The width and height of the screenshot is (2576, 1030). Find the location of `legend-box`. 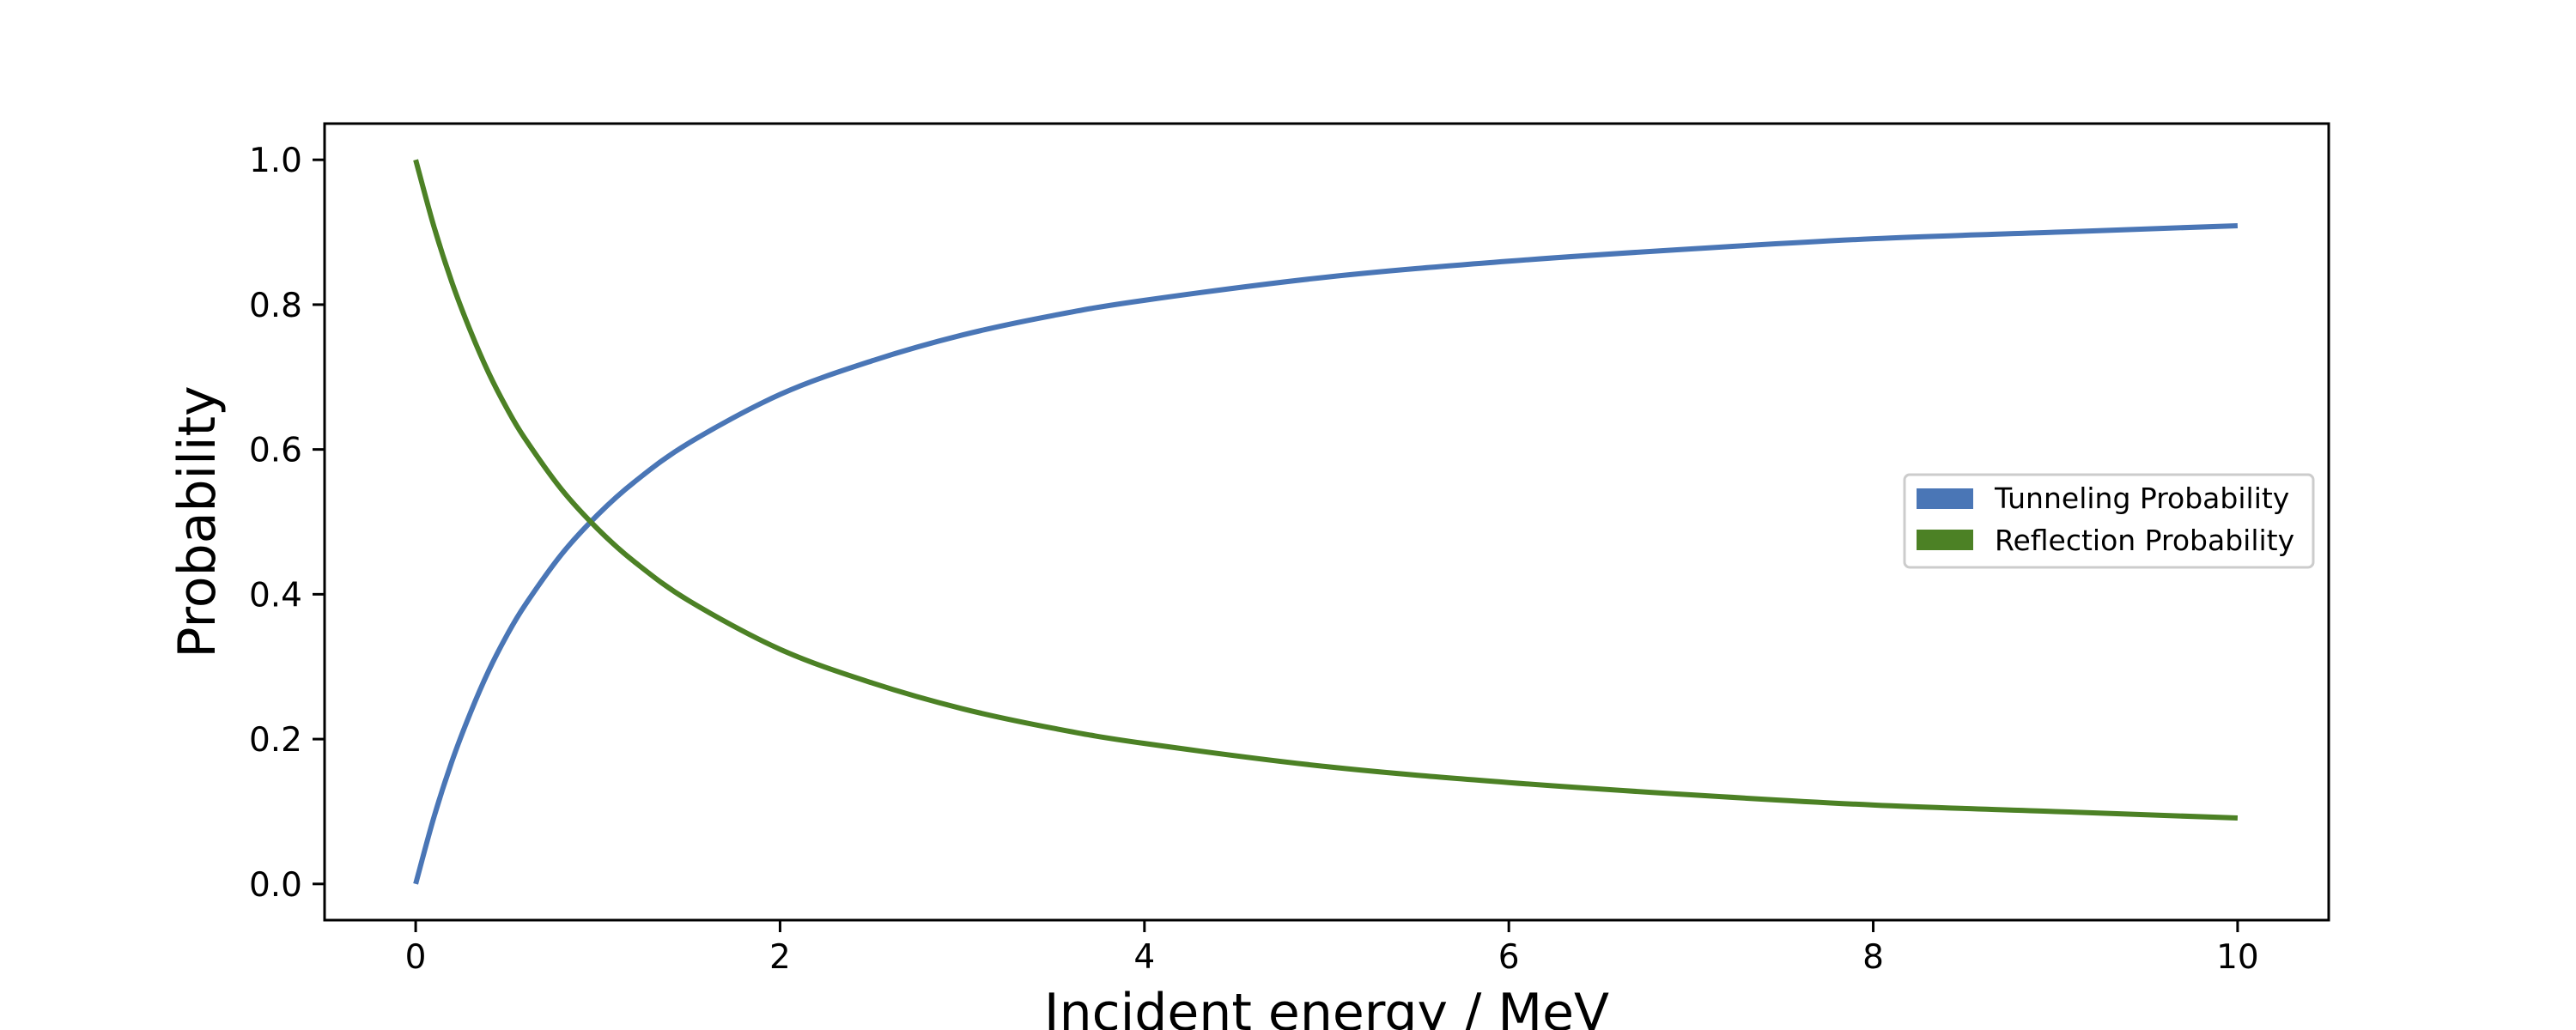

legend-box is located at coordinates (2109, 521).